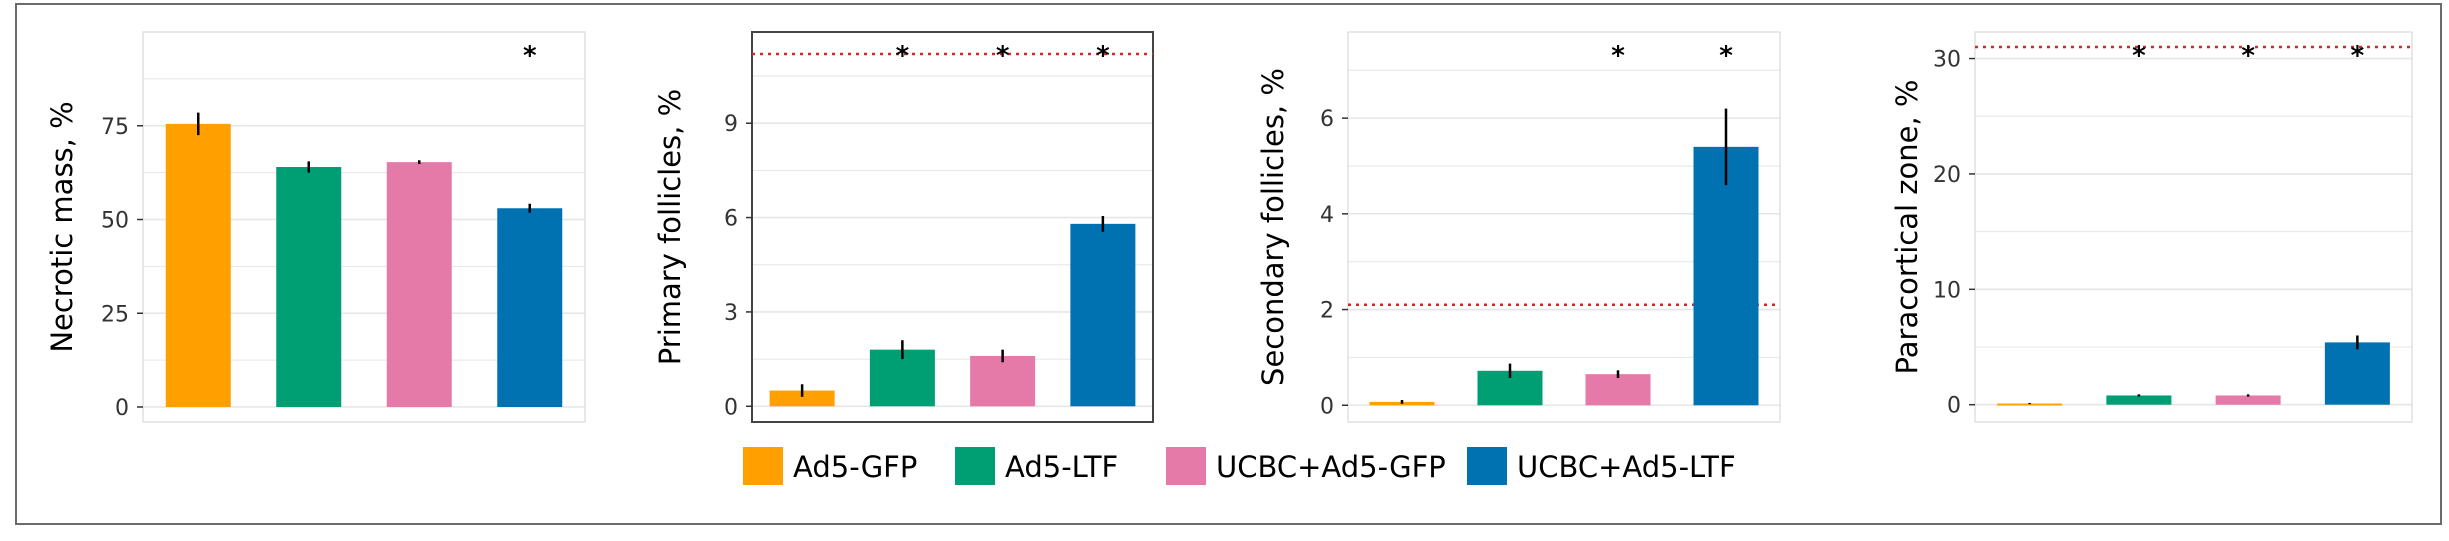 The width and height of the screenshot is (2449, 541). Describe the element at coordinates (1947, 175) in the screenshot. I see `y-tick-label: 20` at that location.